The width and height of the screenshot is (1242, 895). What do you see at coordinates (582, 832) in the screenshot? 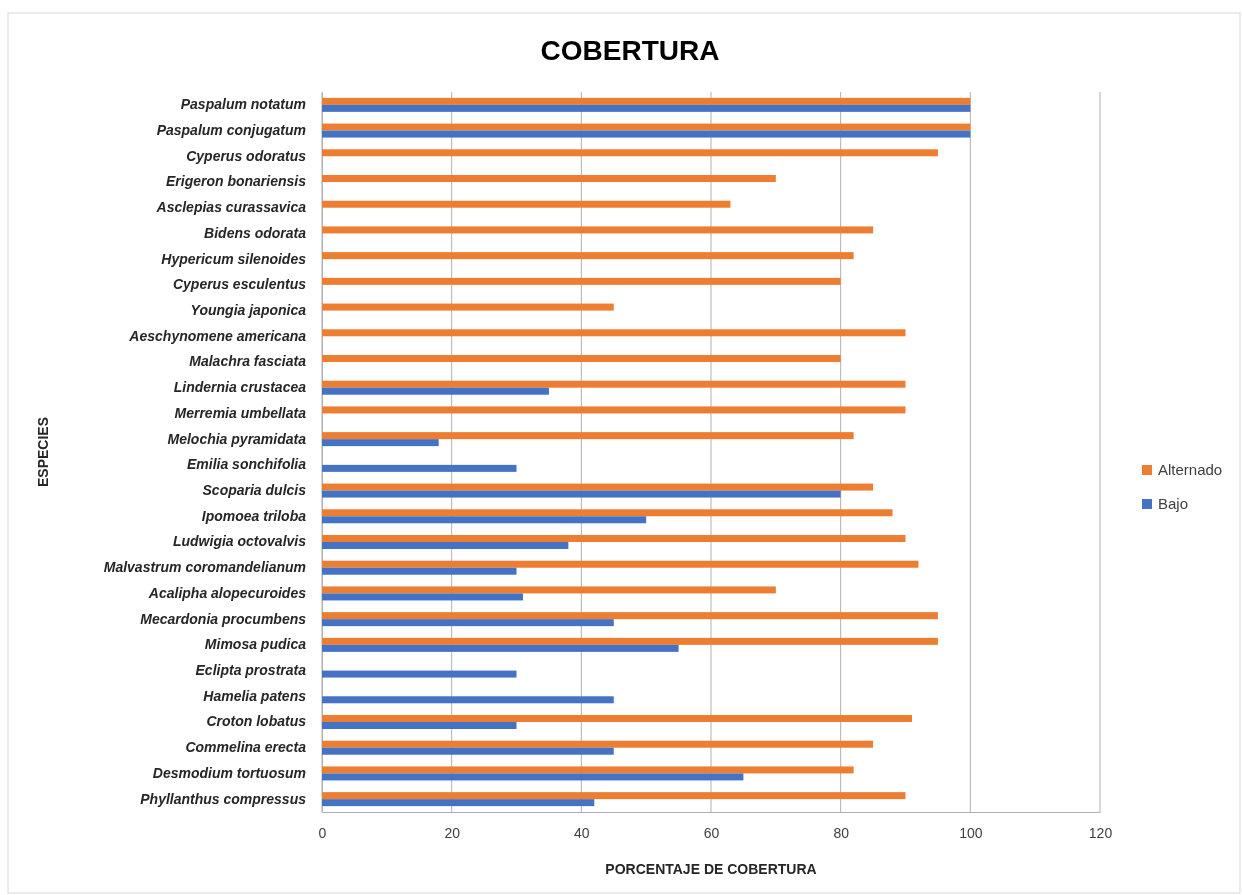
I see `x-tick-label: 40` at bounding box center [582, 832].